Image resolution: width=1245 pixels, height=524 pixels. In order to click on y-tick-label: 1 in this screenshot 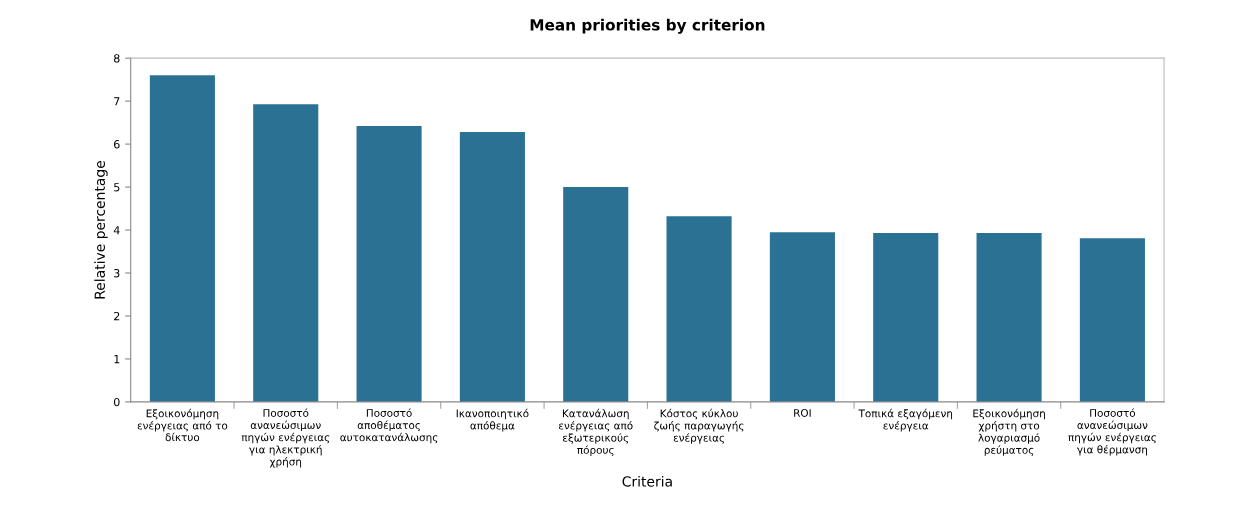, I will do `click(117, 359)`.